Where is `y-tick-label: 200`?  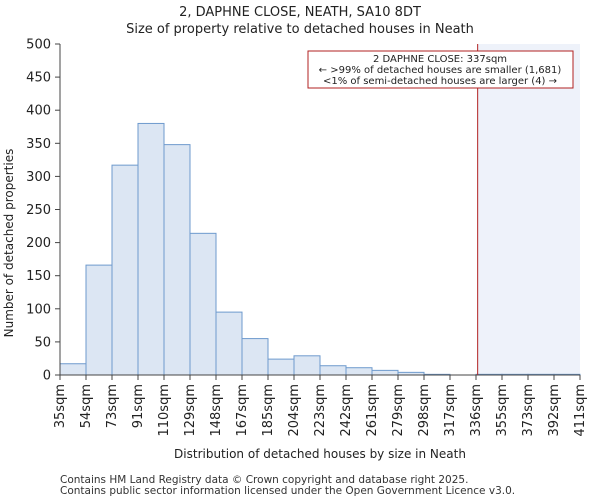
y-tick-label: 200 is located at coordinates (38, 243).